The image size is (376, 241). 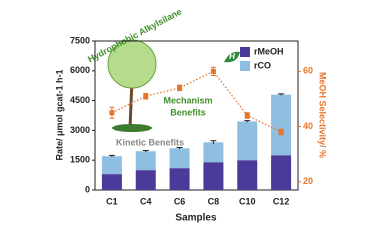 I want to click on y2-tick-label: 40, so click(x=308, y=126).